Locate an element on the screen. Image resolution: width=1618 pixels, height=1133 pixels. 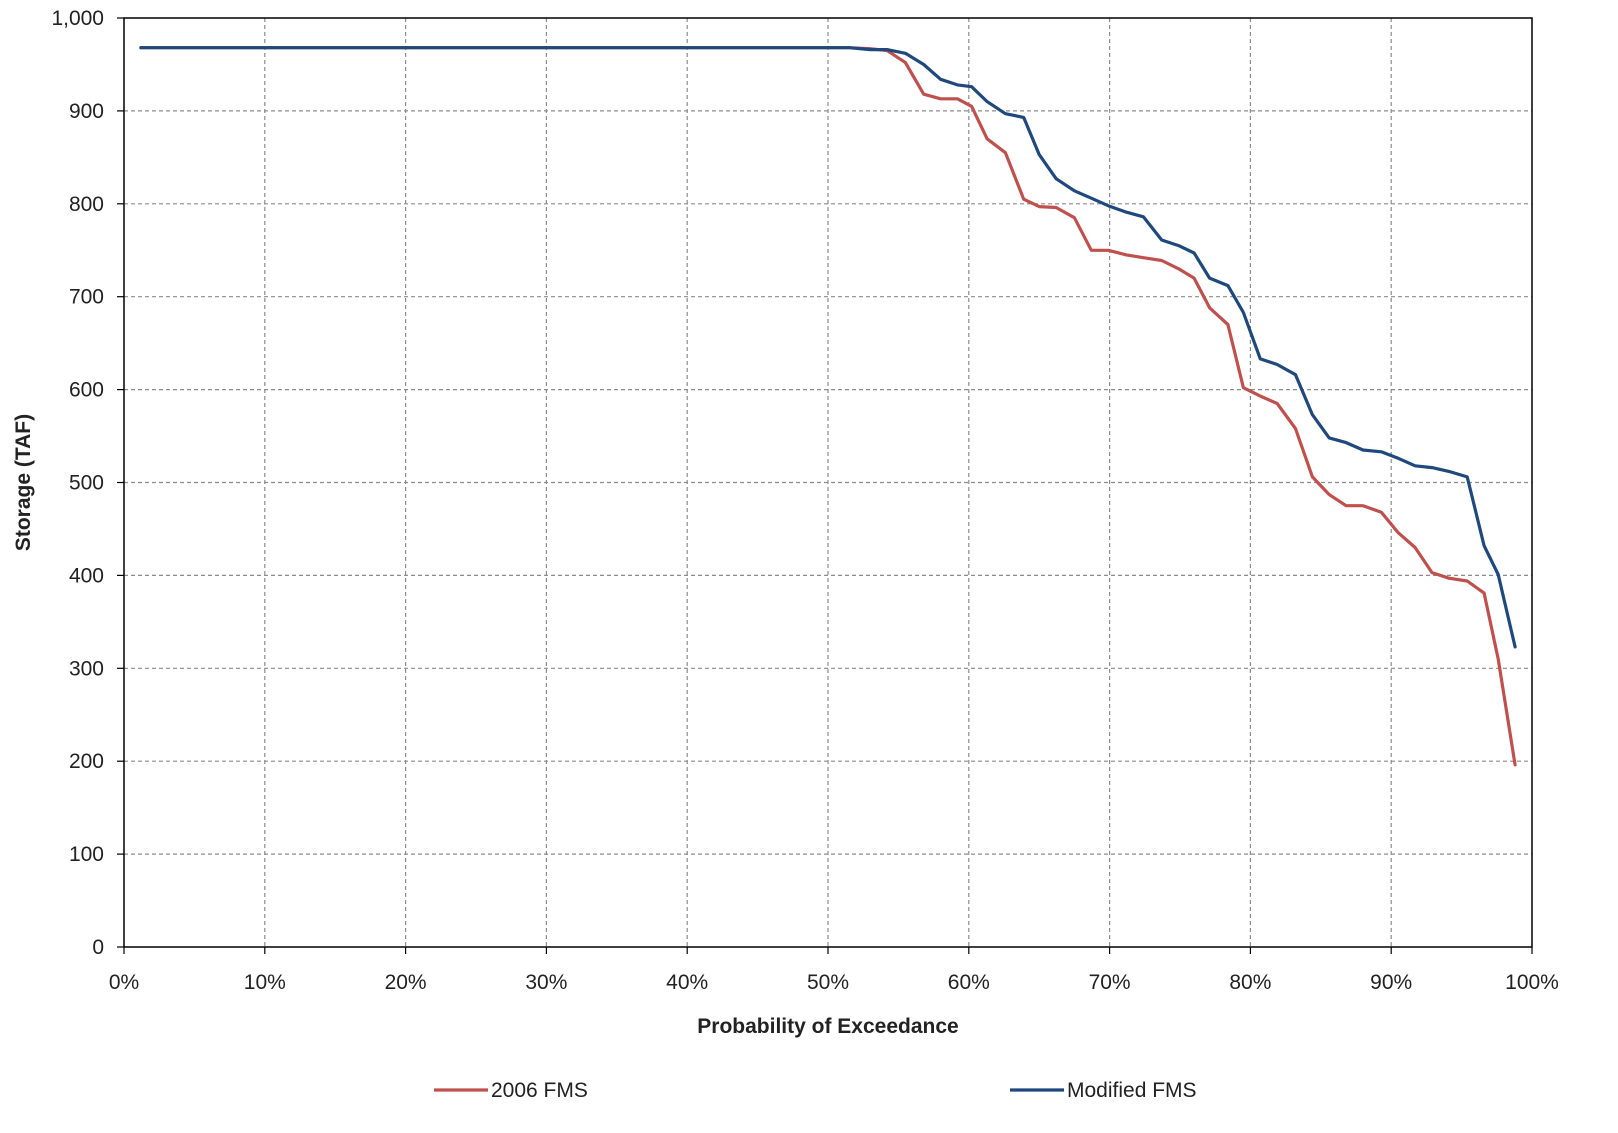
x-tick-label: 70% is located at coordinates (1110, 982).